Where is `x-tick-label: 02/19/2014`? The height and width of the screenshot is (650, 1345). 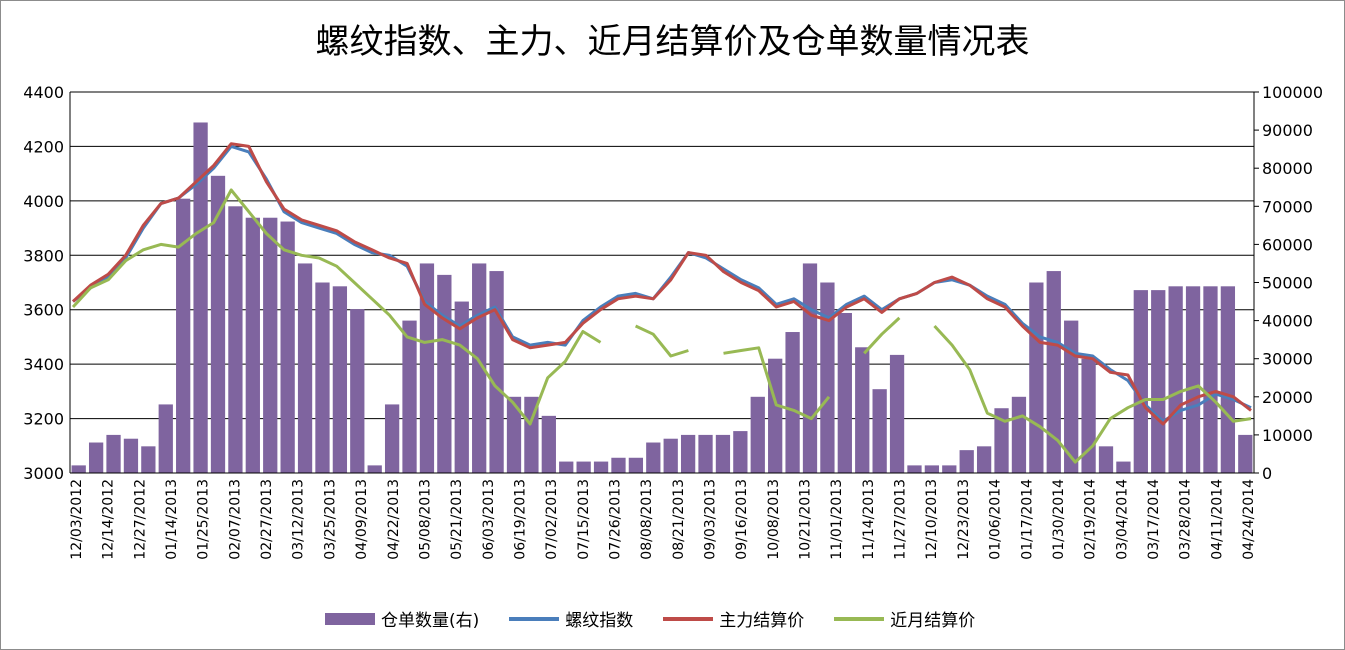 x-tick-label: 02/19/2014 is located at coordinates (1091, 519).